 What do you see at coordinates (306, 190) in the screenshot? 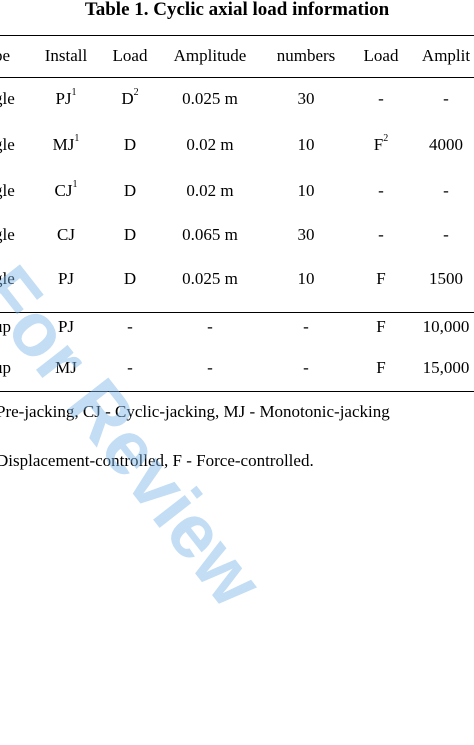
I see `cell-numbers-text: 10` at bounding box center [306, 190].